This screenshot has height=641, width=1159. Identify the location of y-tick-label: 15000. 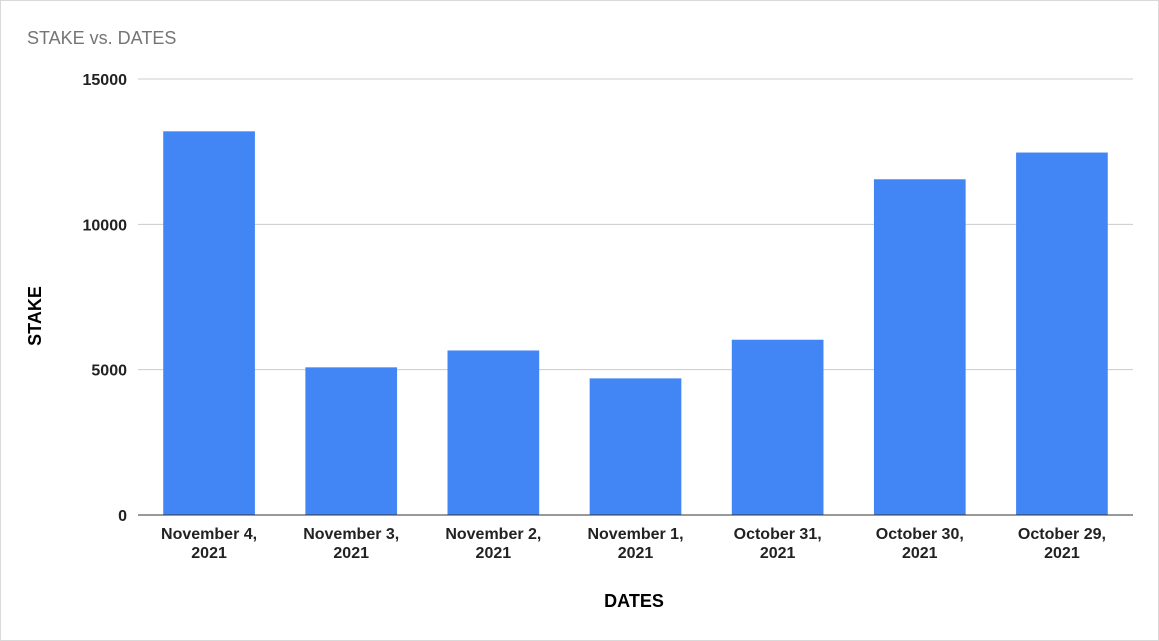
(105, 80).